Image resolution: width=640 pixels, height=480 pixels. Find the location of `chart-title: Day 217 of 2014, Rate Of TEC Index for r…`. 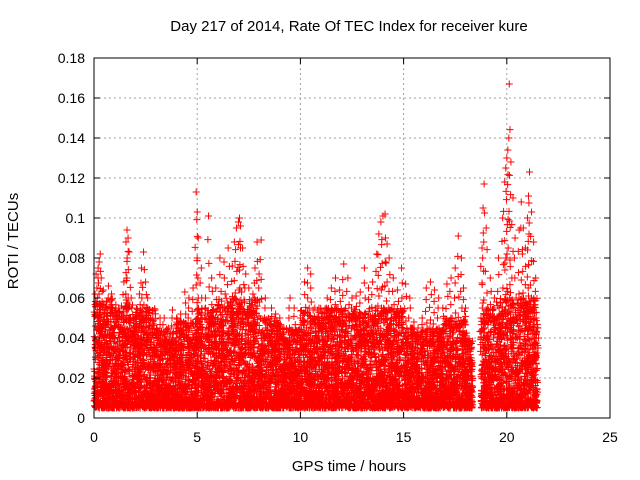

chart-title: Day 217 of 2014, Rate Of TEC Index for r… is located at coordinates (348, 26).